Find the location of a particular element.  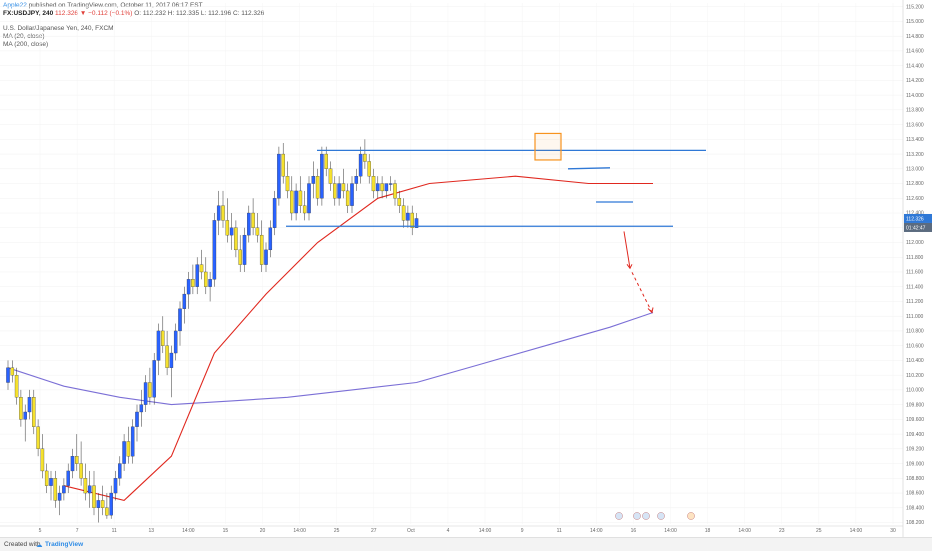

y-tick-label: 109.400 is located at coordinates (915, 435).